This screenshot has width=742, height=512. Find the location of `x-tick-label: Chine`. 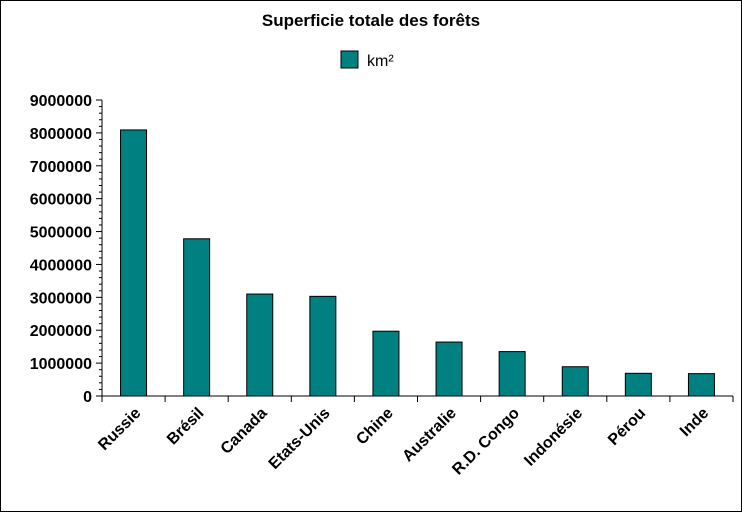

x-tick-label: Chine is located at coordinates (375, 427).